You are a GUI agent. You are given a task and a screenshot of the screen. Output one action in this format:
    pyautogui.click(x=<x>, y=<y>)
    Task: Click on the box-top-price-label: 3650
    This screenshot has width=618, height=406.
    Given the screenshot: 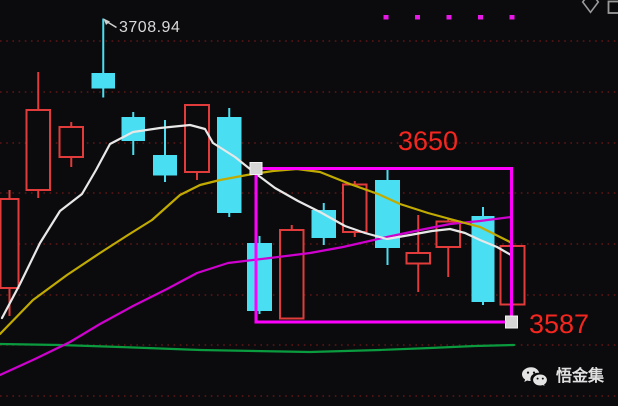 What is the action you would take?
    pyautogui.click(x=428, y=141)
    